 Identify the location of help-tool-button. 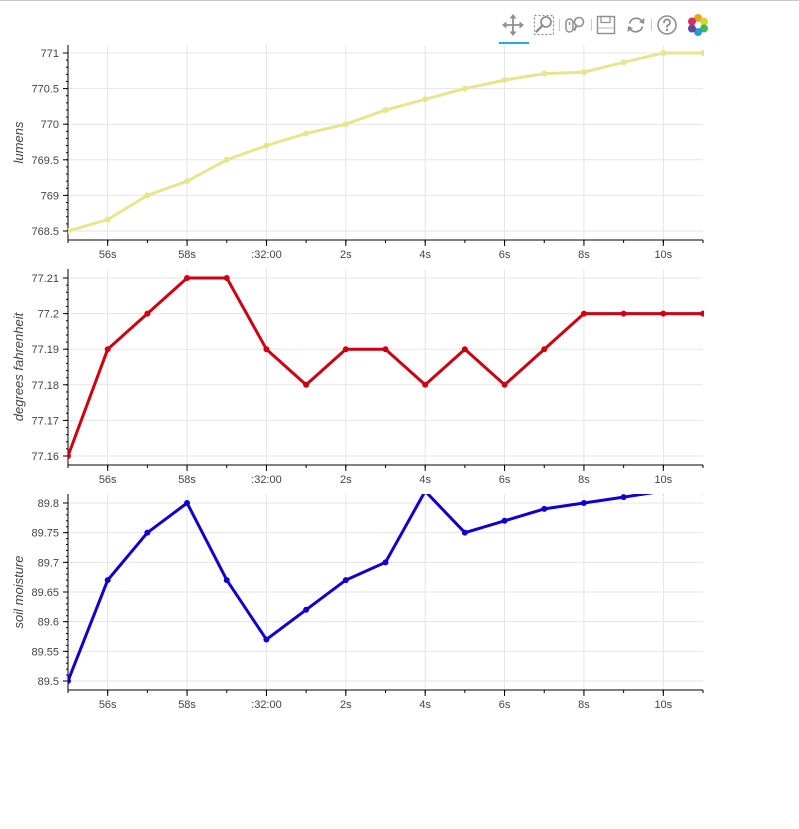
(667, 25).